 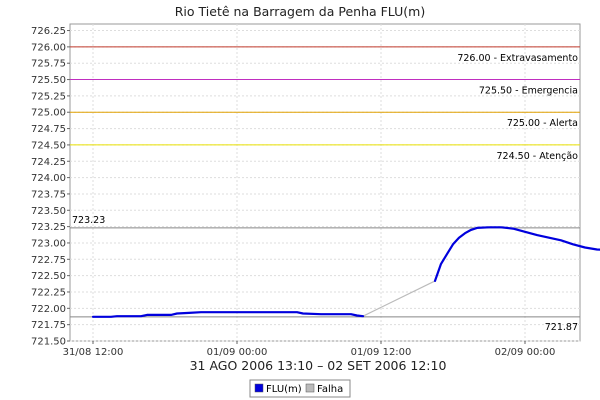 I want to click on chart-title: Rio Tietê na Barragem da Penha FLU(m), so click(x=300, y=11).